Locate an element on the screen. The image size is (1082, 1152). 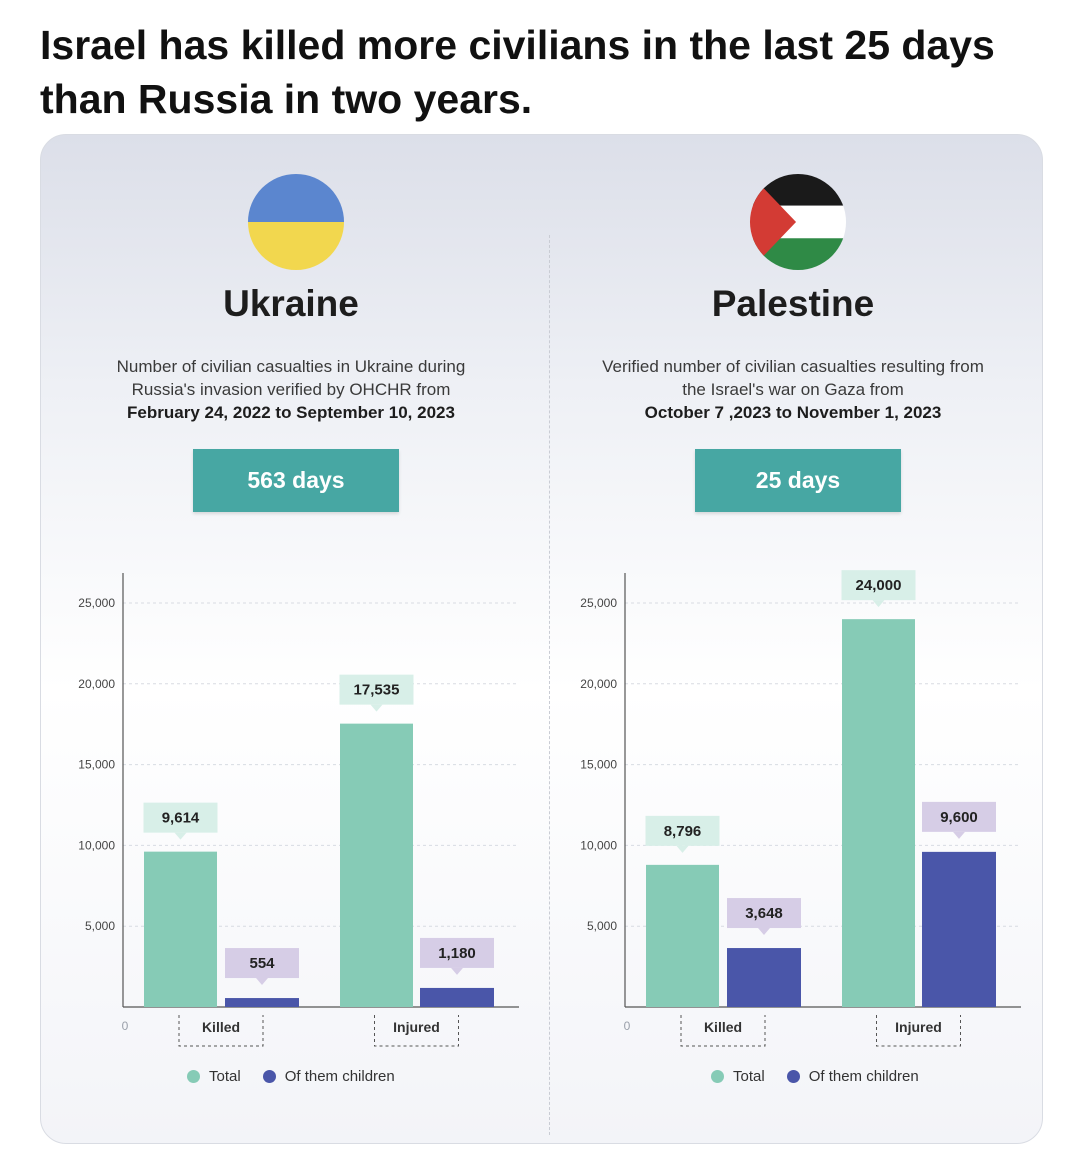
data-label-children: 9,600 is located at coordinates (959, 817).